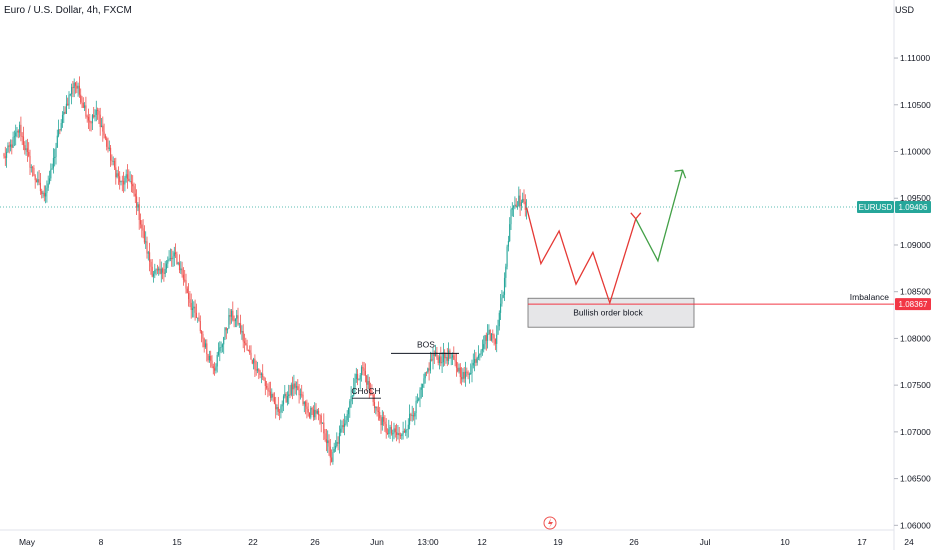 This screenshot has width=932, height=555. What do you see at coordinates (915, 525) in the screenshot?
I see `price-tick-label: 1.06000` at bounding box center [915, 525].